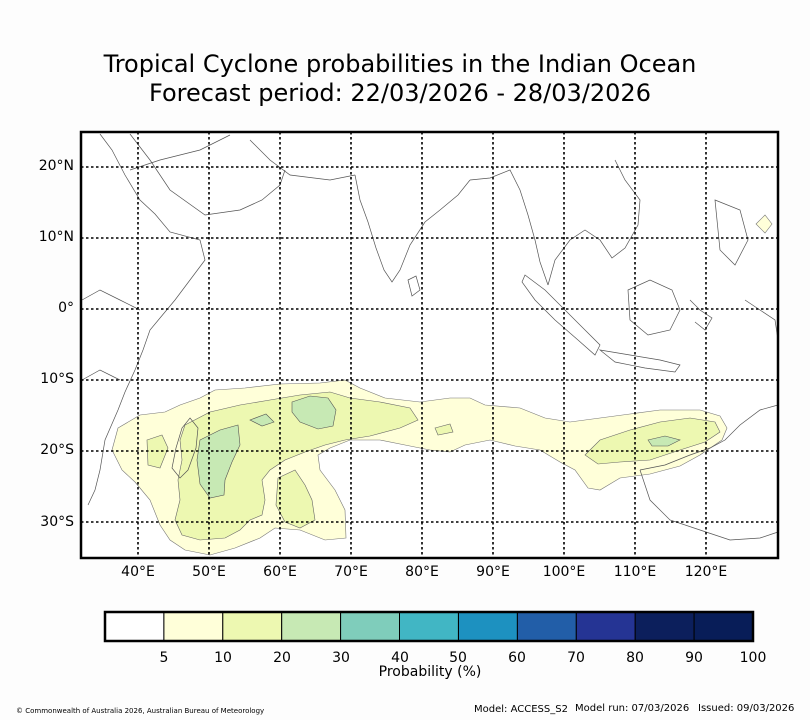 The width and height of the screenshot is (810, 720). I want to click on colorbar-frame, so click(429, 626).